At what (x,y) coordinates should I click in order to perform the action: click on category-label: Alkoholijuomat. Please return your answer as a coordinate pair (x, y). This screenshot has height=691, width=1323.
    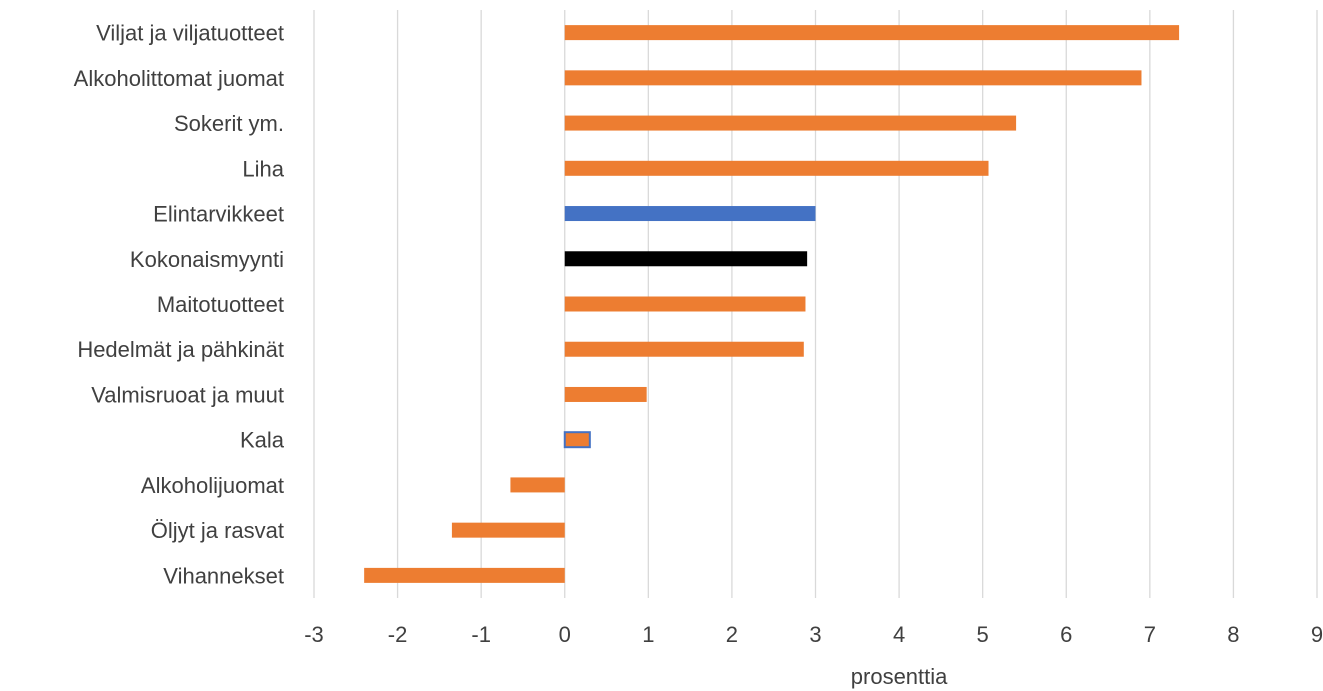
    Looking at the image, I should click on (212, 485).